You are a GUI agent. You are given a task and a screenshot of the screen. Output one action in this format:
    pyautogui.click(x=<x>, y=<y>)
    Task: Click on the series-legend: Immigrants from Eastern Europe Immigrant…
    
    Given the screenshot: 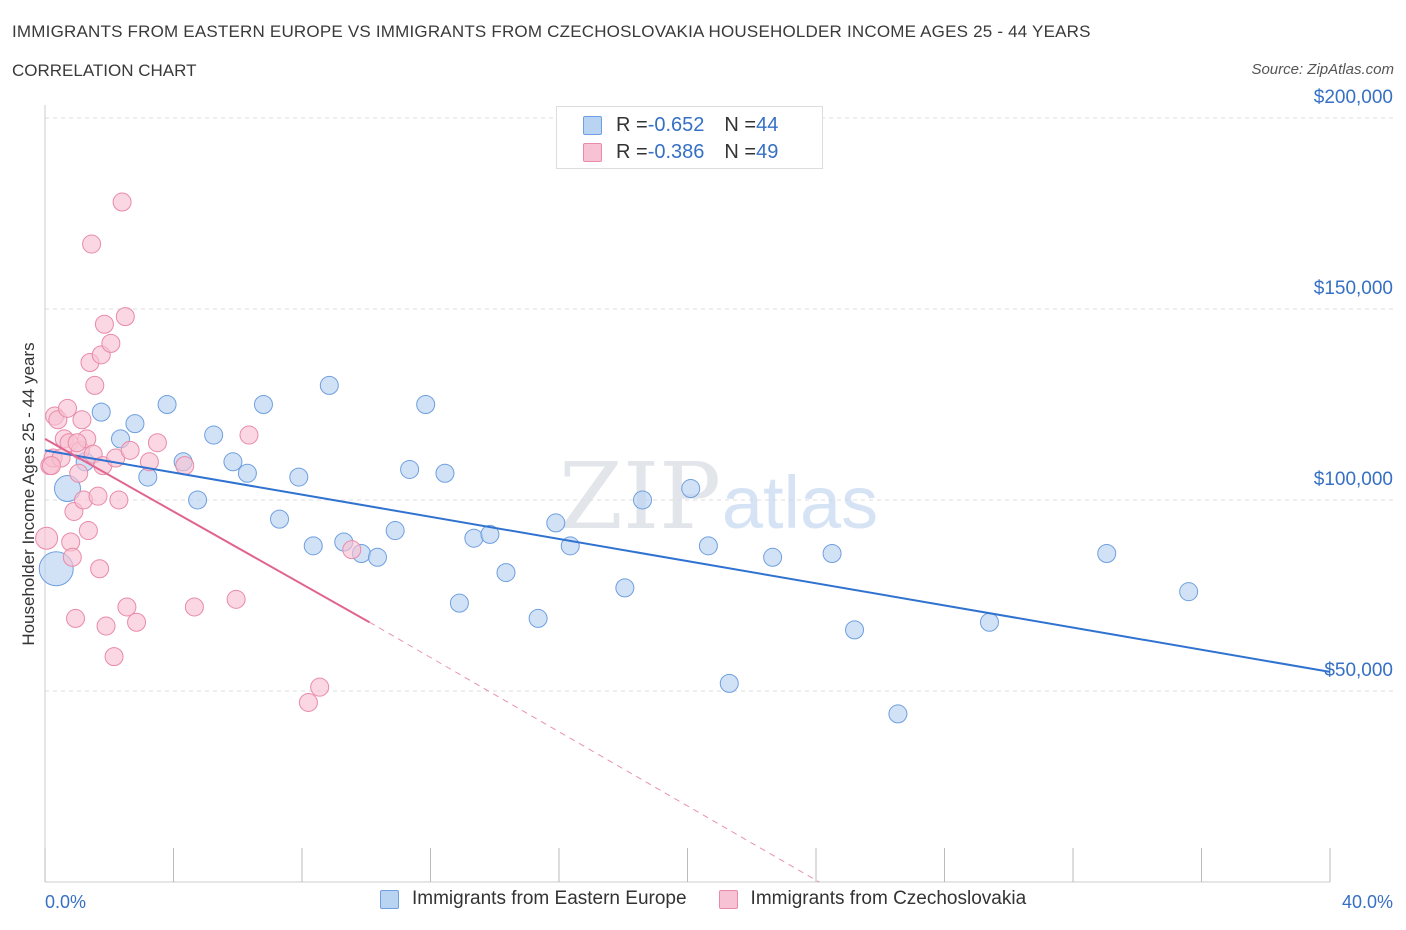 What is the action you would take?
    pyautogui.click(x=719, y=899)
    